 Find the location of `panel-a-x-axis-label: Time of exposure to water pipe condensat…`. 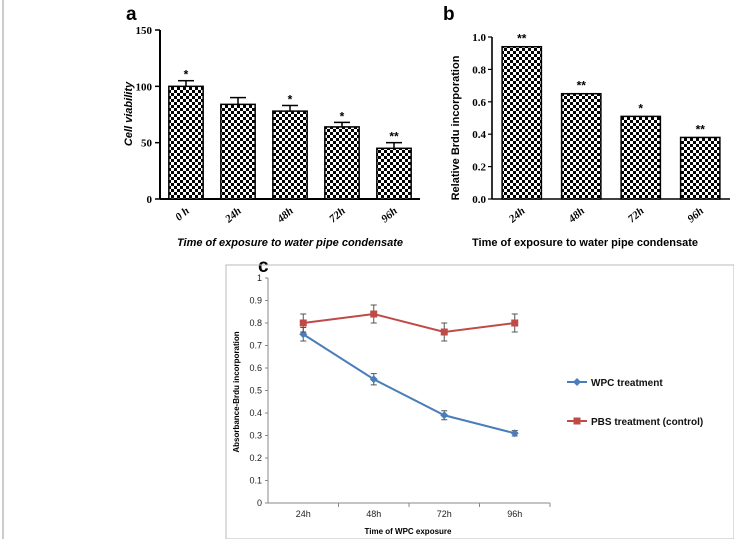

panel-a-x-axis-label: Time of exposure to water pipe condensat… is located at coordinates (290, 243).